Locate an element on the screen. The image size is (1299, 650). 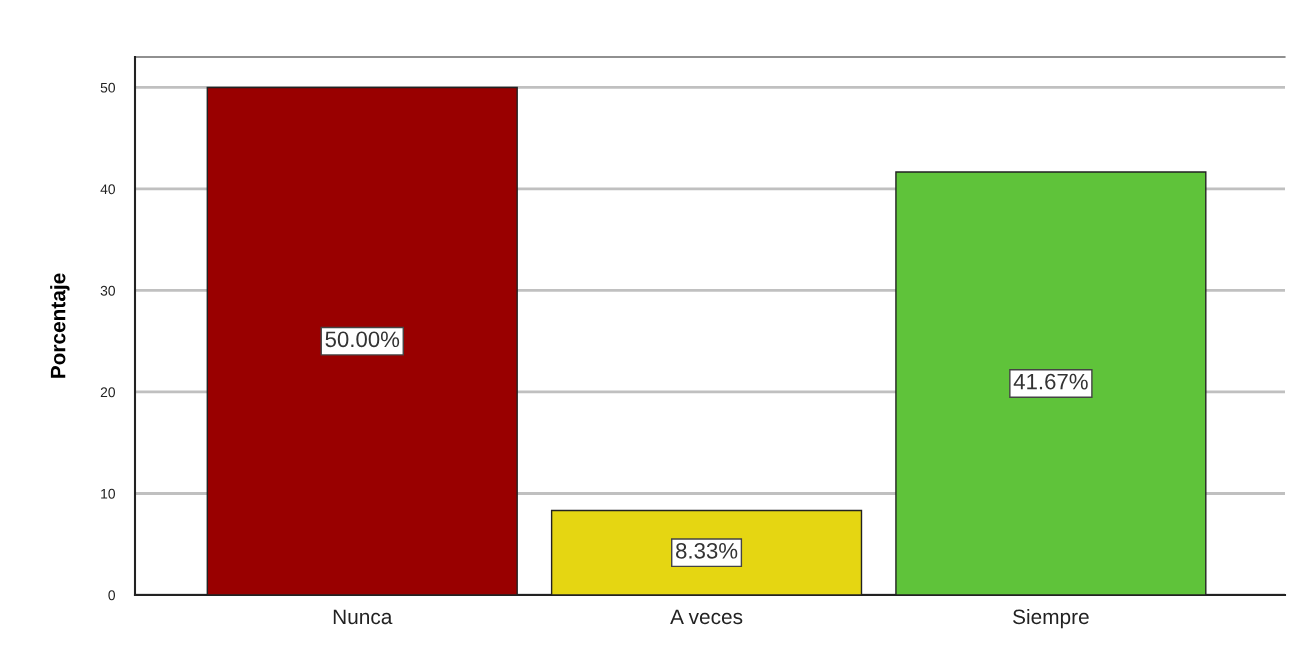
y-tick-label: 0 is located at coordinates (112, 595).